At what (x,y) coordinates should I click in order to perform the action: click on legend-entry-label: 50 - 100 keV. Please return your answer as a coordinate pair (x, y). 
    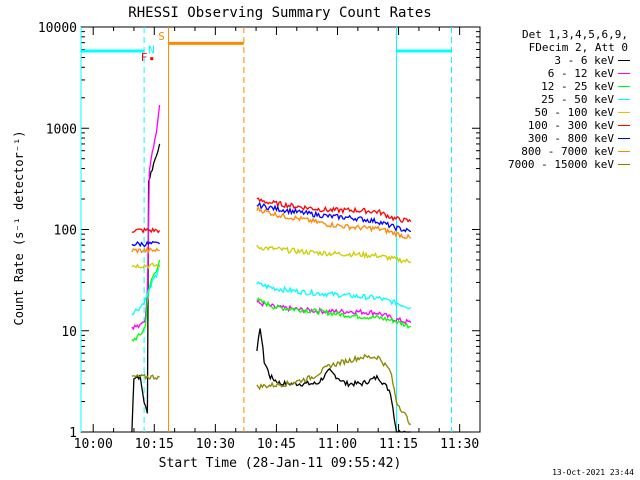
    Looking at the image, I should click on (574, 112).